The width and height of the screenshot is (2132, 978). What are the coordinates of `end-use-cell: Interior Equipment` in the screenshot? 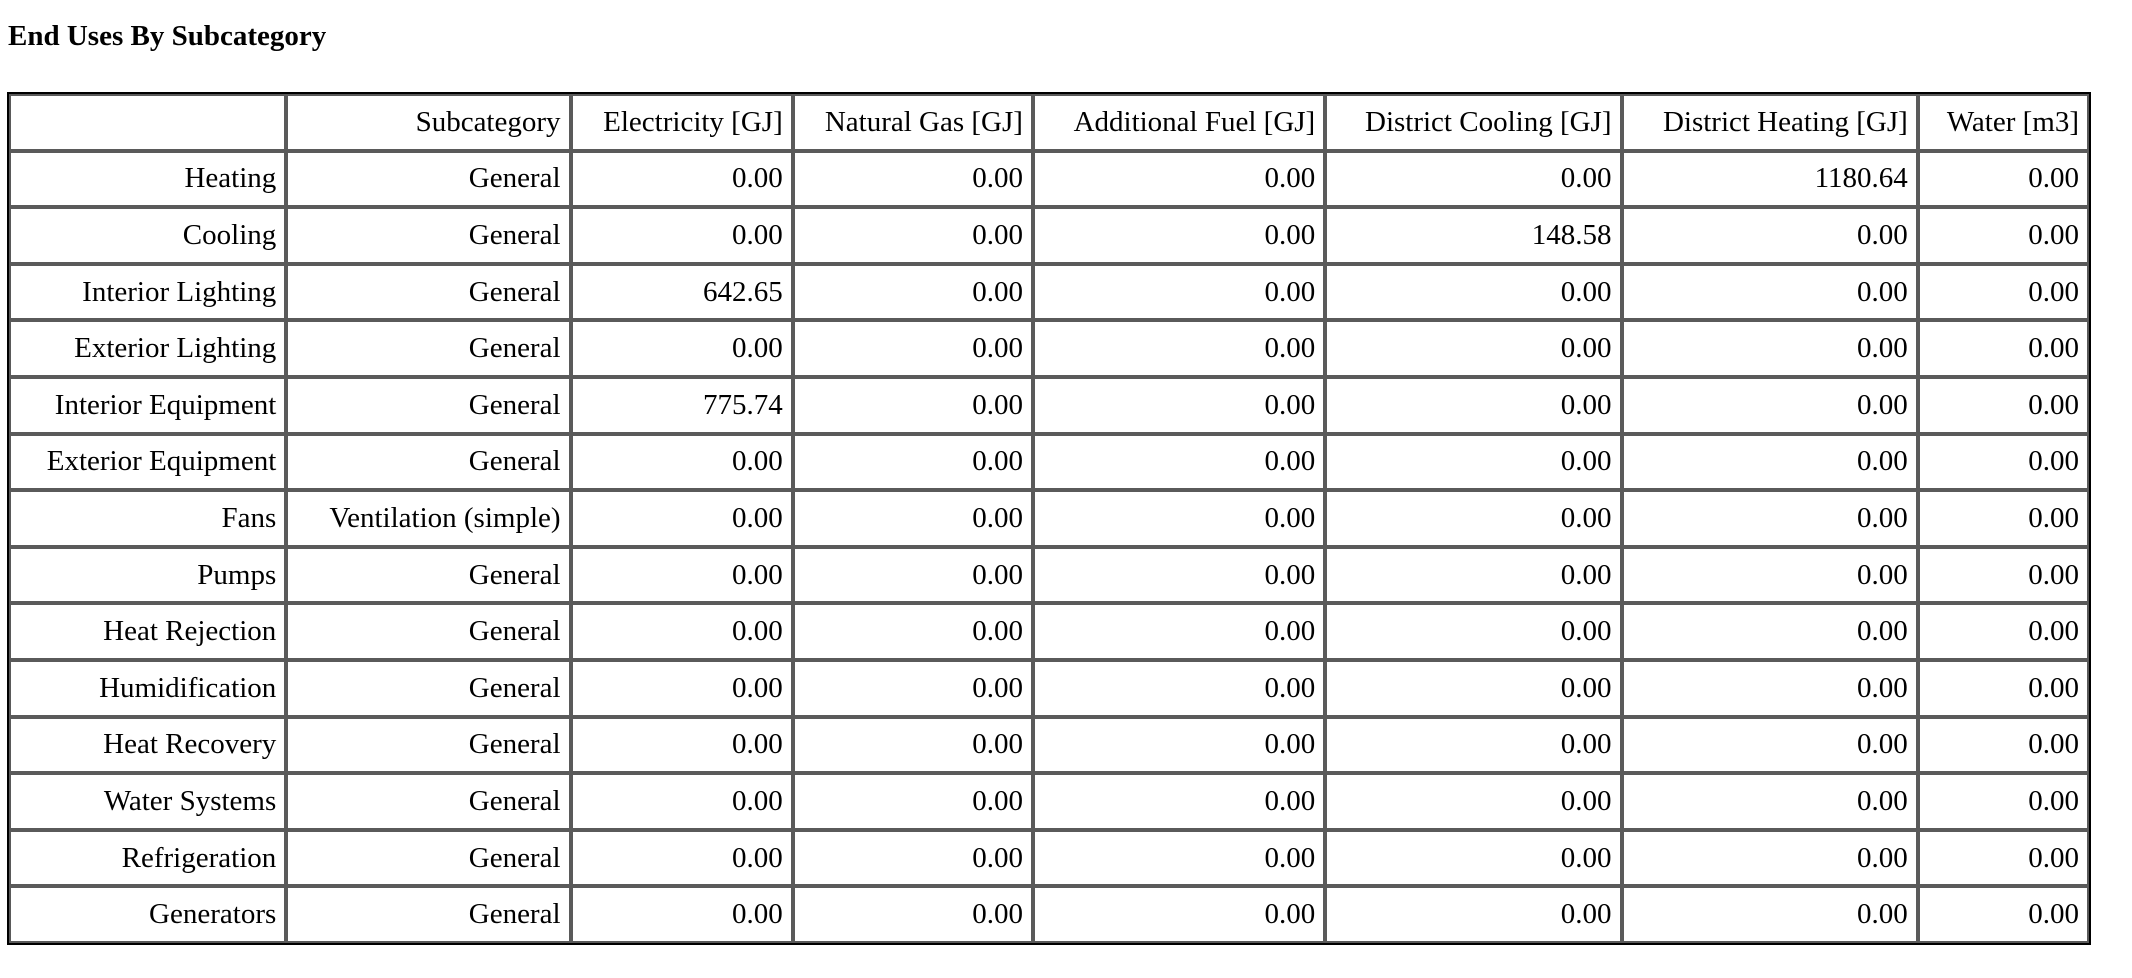 It's located at (148, 405).